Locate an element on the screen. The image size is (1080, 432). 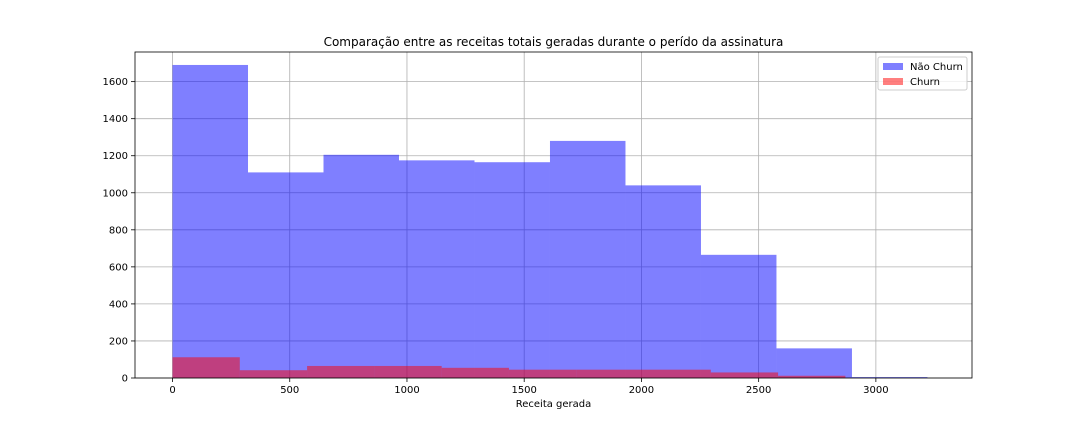
x-tick-label: 500 is located at coordinates (289, 390).